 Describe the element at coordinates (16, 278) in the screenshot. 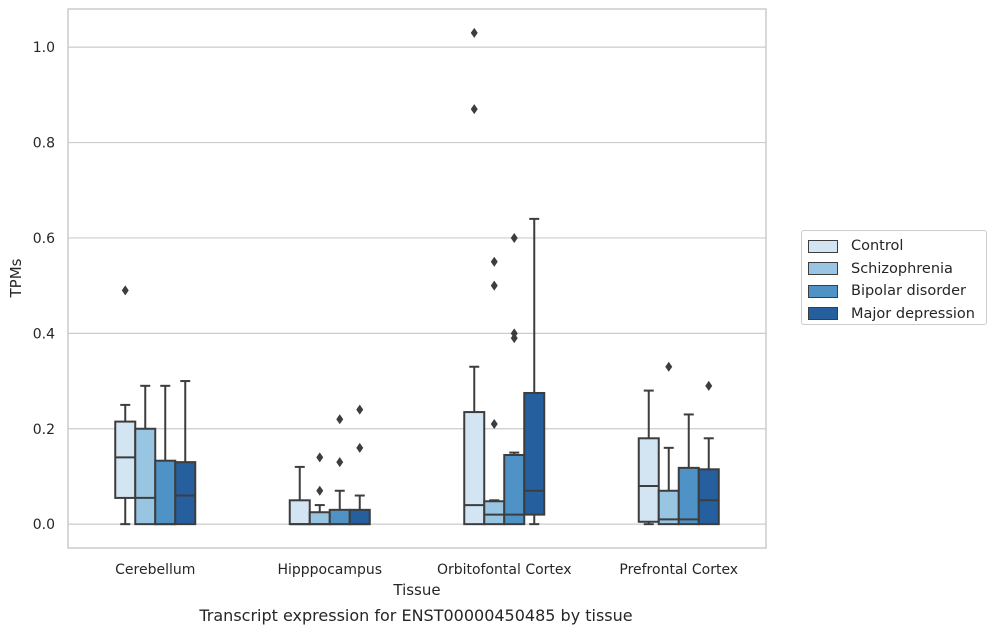

I see `y-axis-label: TPMs` at that location.